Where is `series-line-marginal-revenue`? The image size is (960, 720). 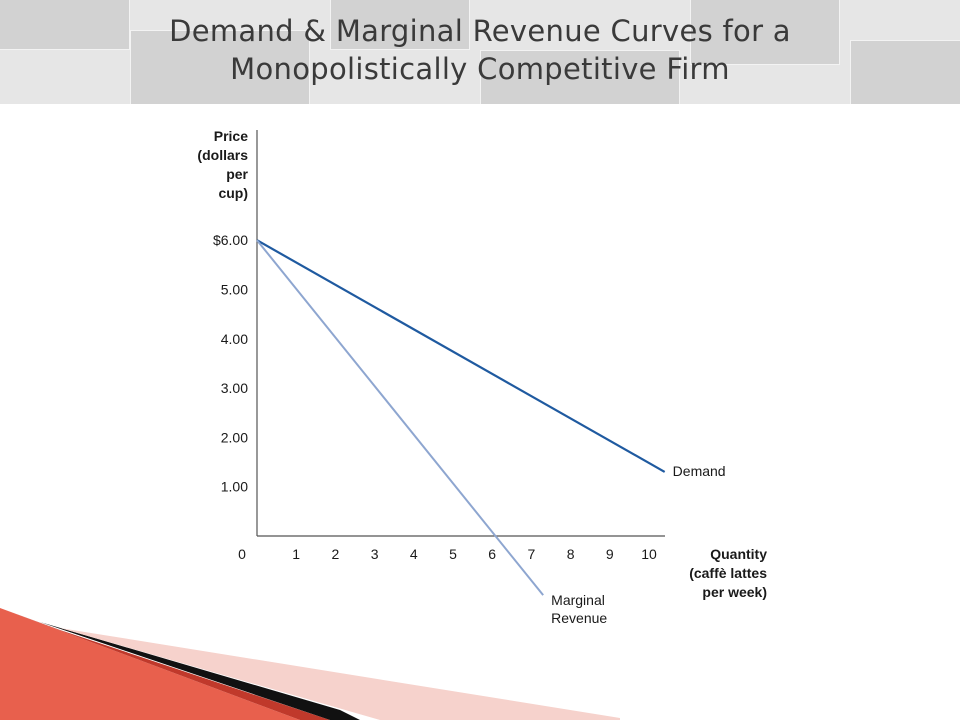
series-line-marginal-revenue is located at coordinates (400, 417).